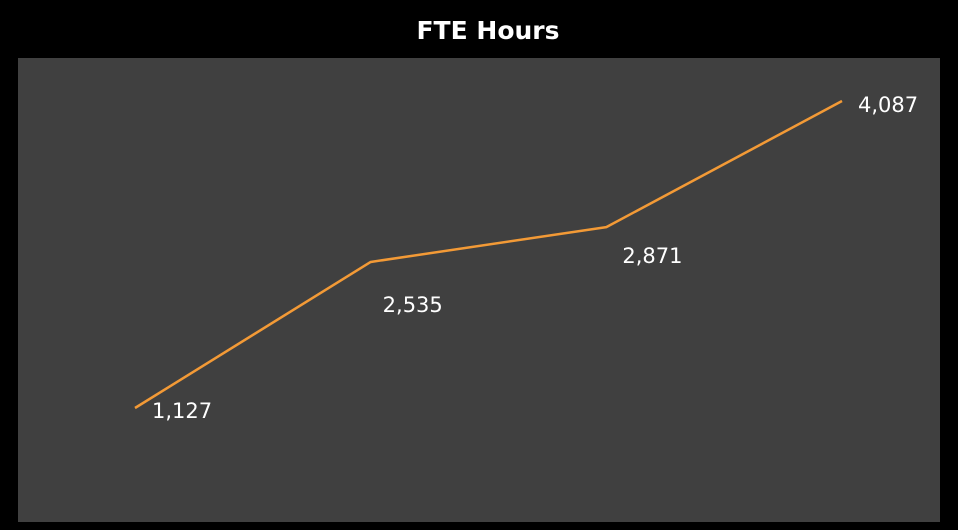  Describe the element at coordinates (182, 411) in the screenshot. I see `value-label: 1,127` at that location.